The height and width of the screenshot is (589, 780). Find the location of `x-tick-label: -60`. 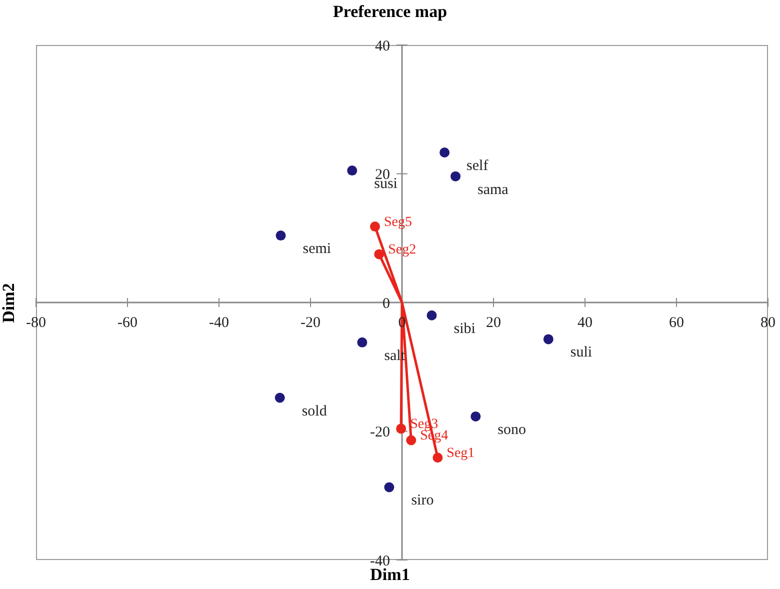

x-tick-label: -60 is located at coordinates (128, 323).